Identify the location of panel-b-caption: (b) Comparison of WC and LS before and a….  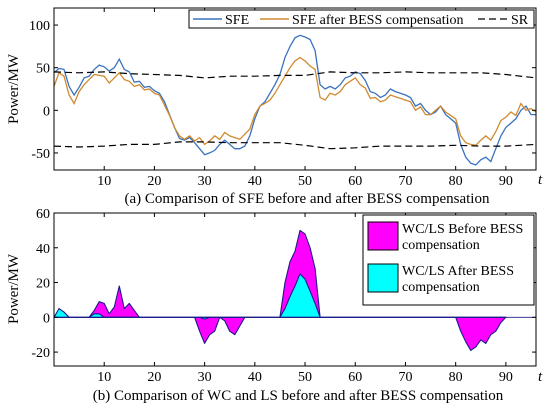
(298, 396).